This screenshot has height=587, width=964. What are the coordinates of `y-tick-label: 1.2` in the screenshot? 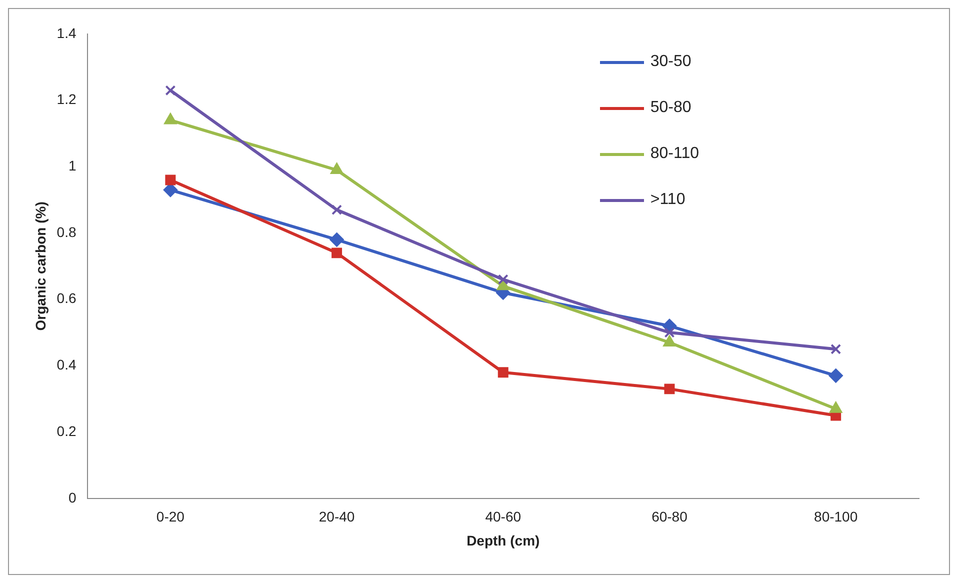 It's located at (66, 99).